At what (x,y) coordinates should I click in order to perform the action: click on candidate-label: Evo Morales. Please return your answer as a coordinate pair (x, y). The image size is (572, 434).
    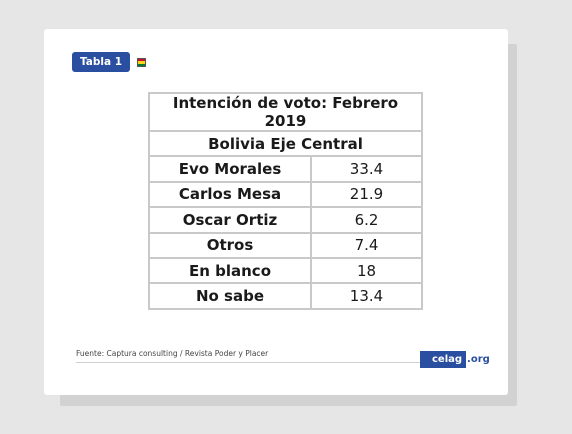
    Looking at the image, I should click on (230, 169).